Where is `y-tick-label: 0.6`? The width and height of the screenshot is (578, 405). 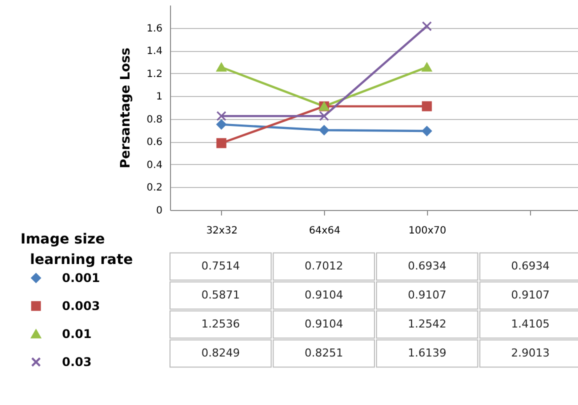
y-tick-label: 0.6 is located at coordinates (154, 142).